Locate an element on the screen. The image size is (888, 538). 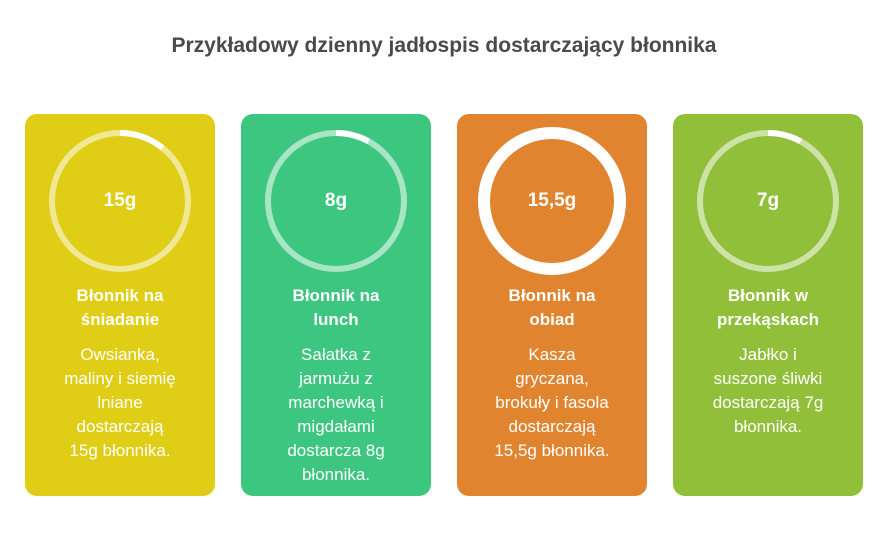
progress-ring: 15,5g is located at coordinates (552, 201).